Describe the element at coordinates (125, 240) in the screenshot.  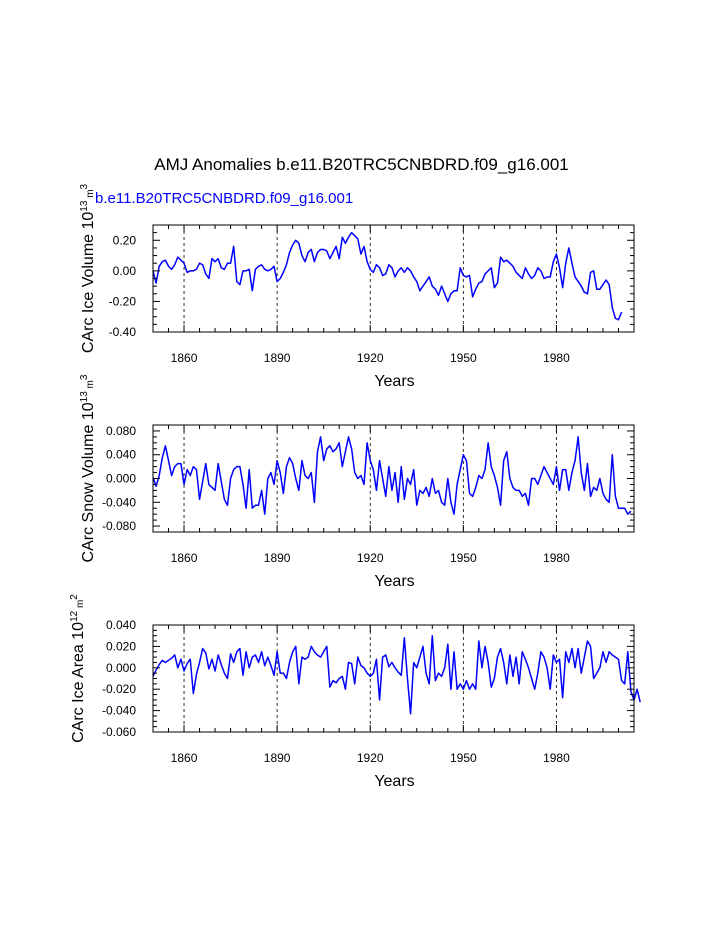
I see `y-tick-label: 0.20` at that location.